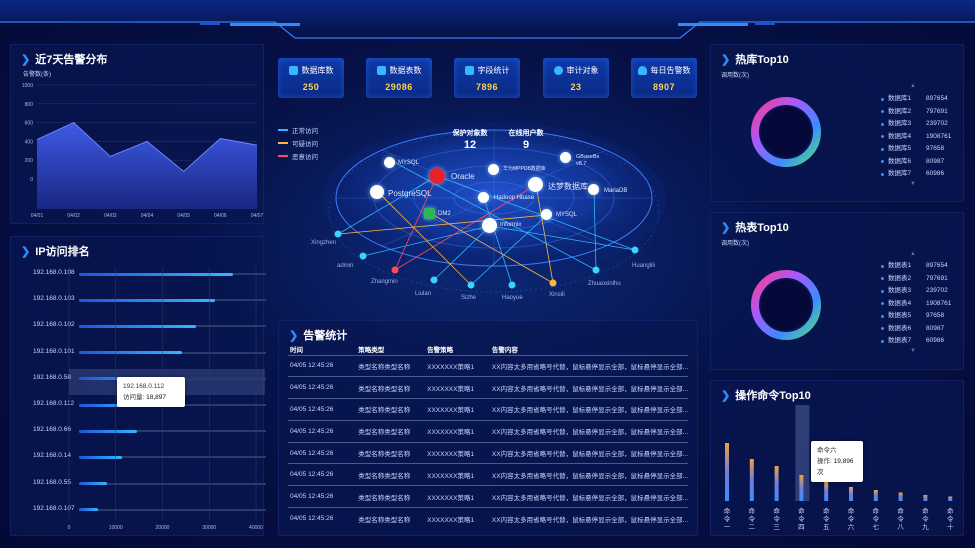 This screenshot has width=975, height=548. Describe the element at coordinates (141, 487) in the screenshot. I see `ip-row: 192.168.0.55` at that location.